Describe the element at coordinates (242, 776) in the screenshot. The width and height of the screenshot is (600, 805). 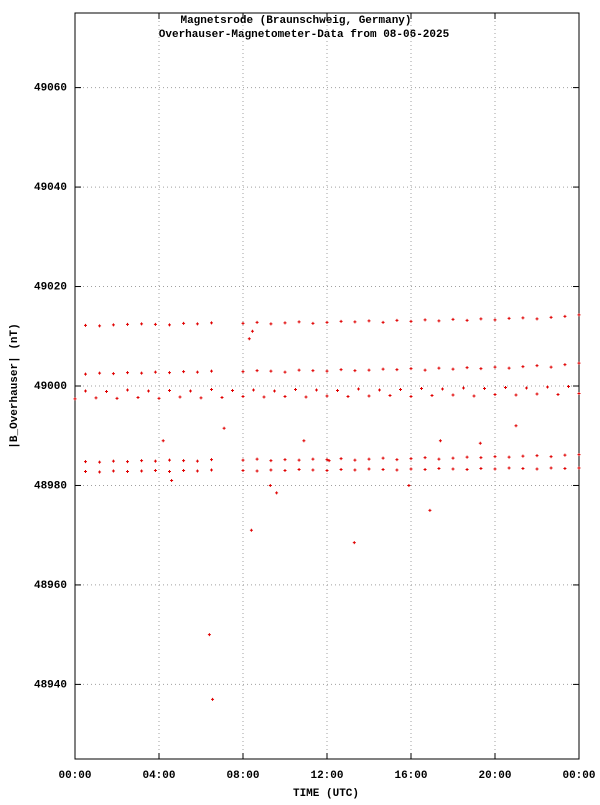
I see `x-tick-label: 08:00` at that location.